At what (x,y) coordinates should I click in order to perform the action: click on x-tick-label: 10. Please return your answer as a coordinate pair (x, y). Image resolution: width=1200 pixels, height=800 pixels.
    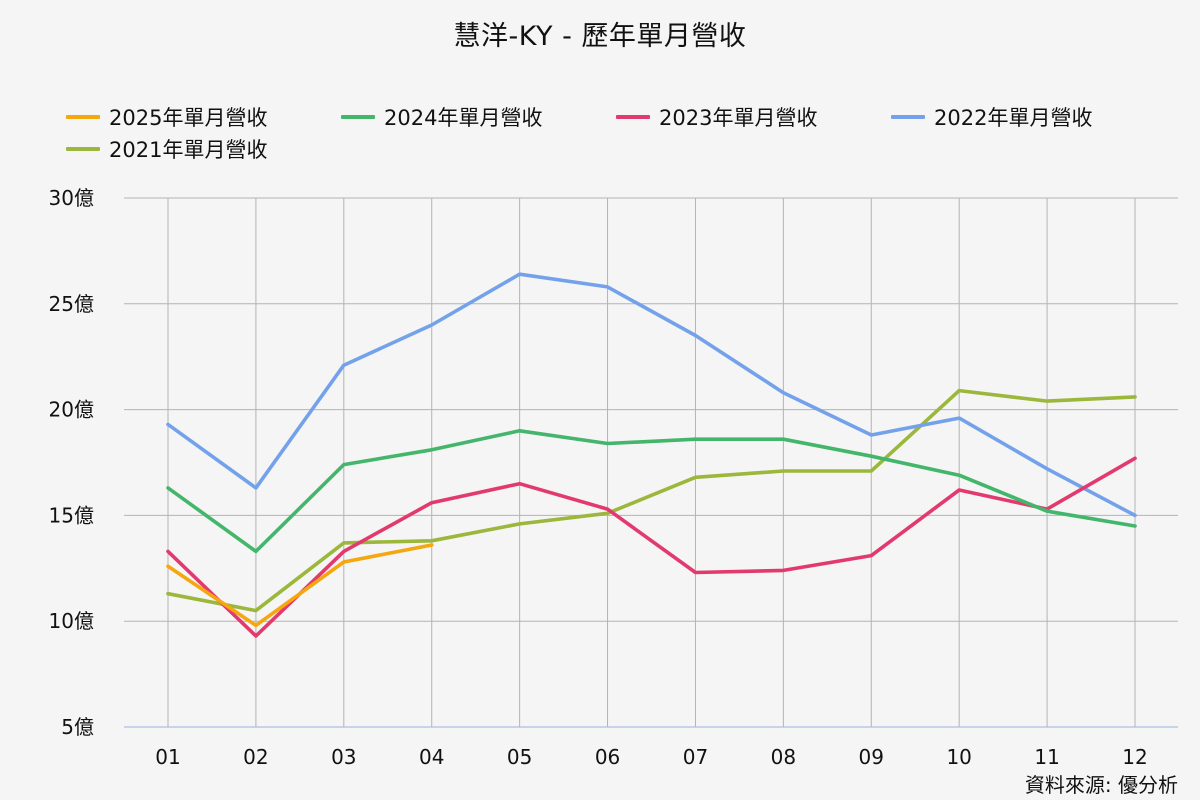
    Looking at the image, I should click on (958, 757).